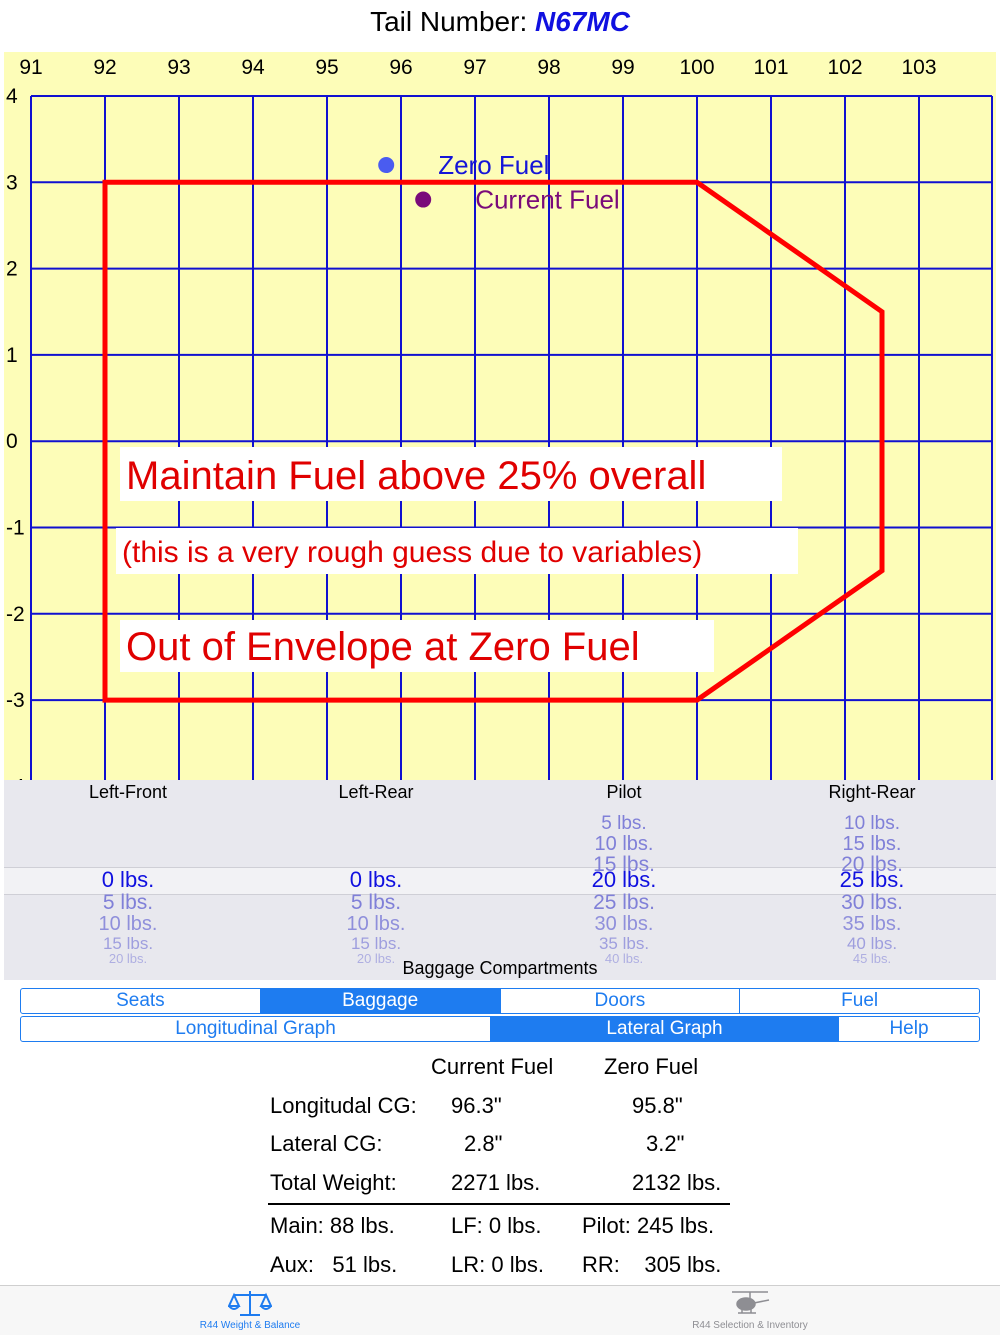 This screenshot has height=1335, width=1000. What do you see at coordinates (624, 792) in the screenshot?
I see `picker-header: Pilot` at bounding box center [624, 792].